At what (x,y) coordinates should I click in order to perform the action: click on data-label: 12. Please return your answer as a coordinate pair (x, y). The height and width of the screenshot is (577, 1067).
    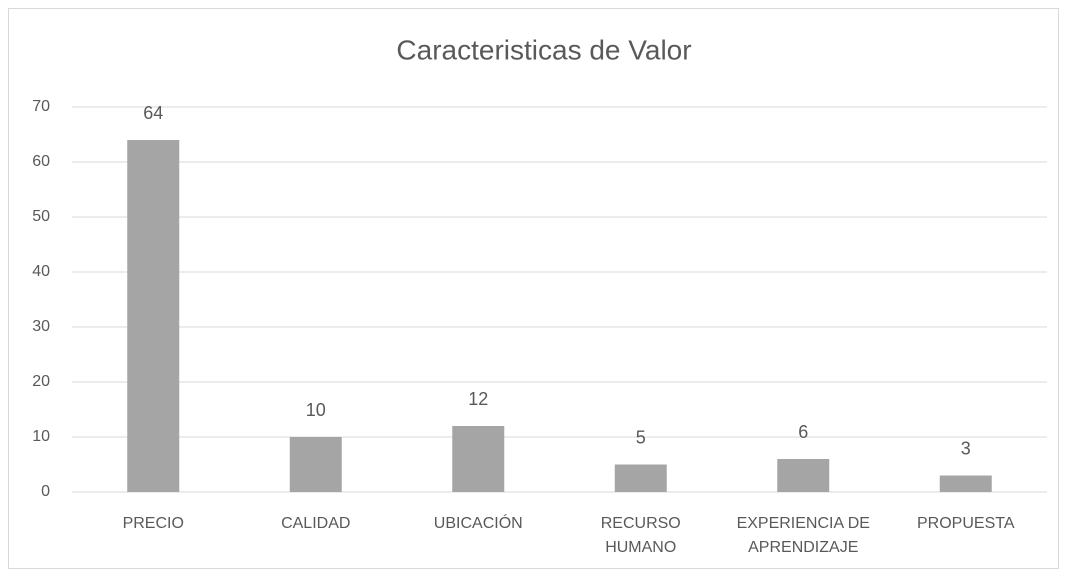
    Looking at the image, I should click on (478, 399).